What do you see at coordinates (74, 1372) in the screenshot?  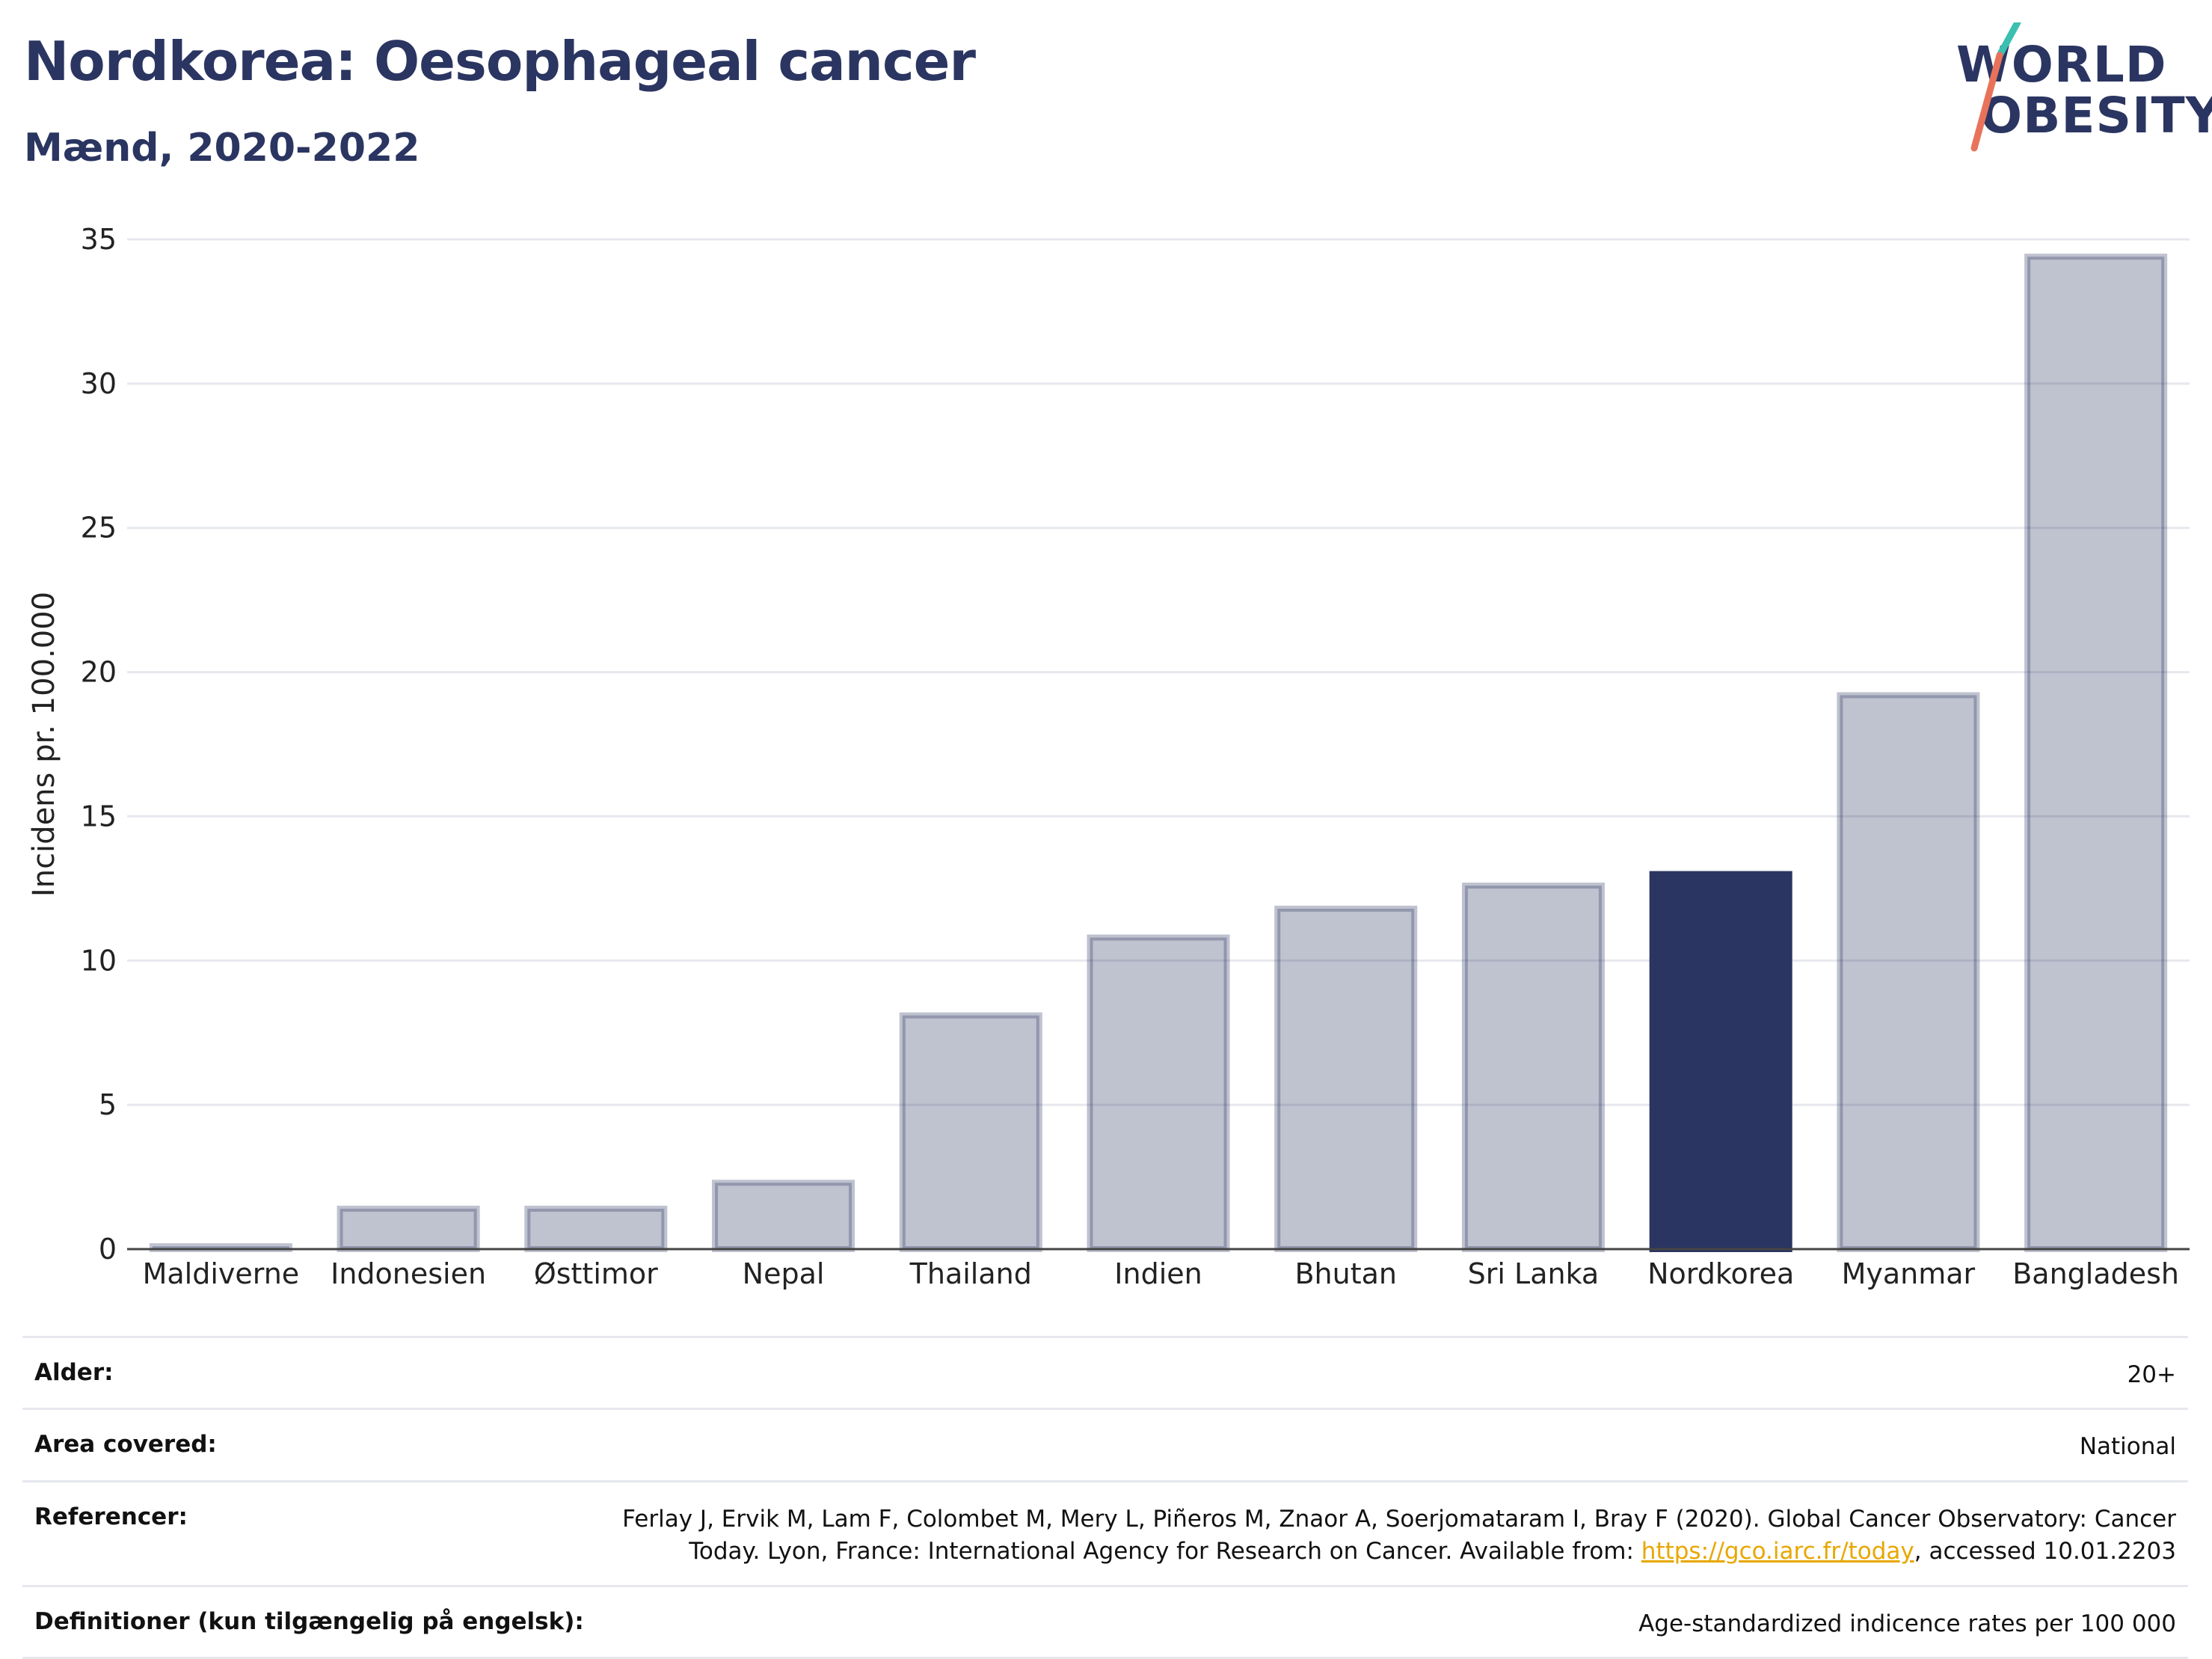 I see `age-label: Alder:` at bounding box center [74, 1372].